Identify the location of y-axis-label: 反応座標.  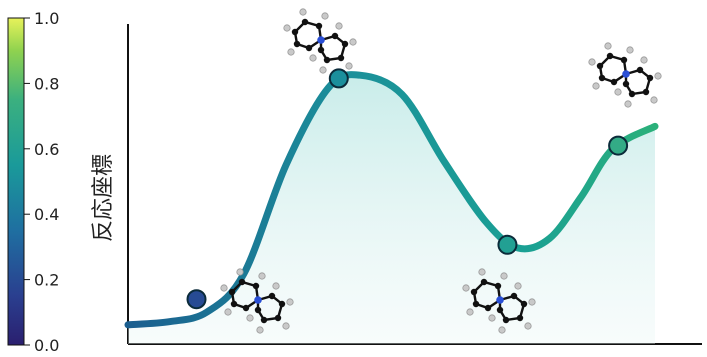
(103, 198).